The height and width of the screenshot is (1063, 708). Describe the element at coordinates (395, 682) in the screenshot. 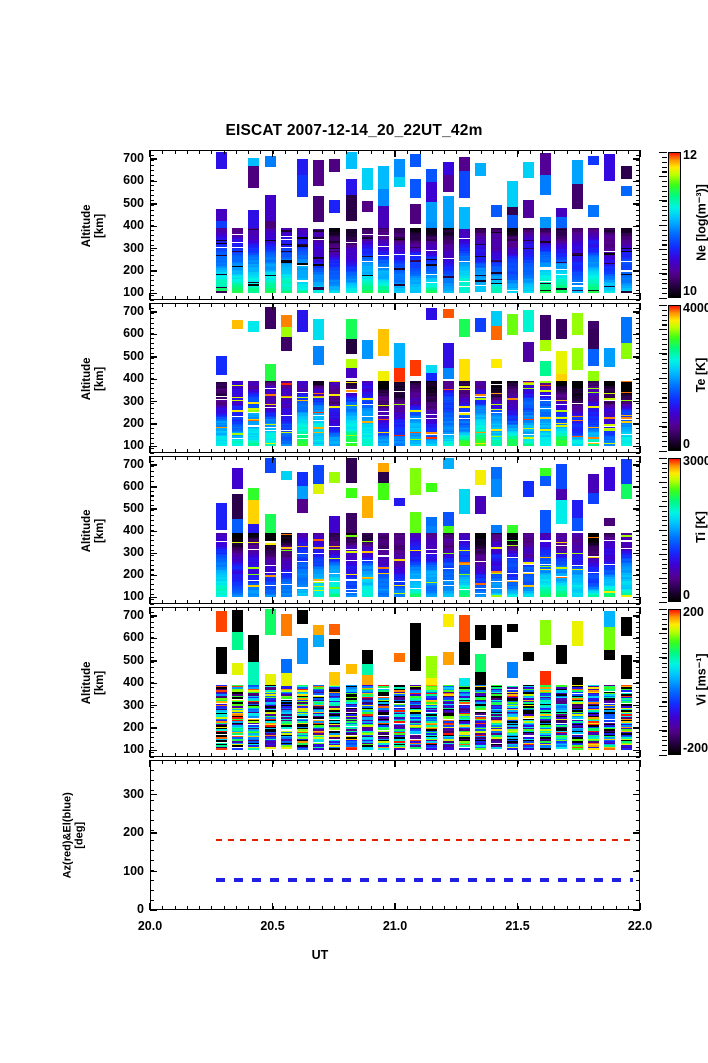

I see `heatmap-data-vi-panel` at that location.